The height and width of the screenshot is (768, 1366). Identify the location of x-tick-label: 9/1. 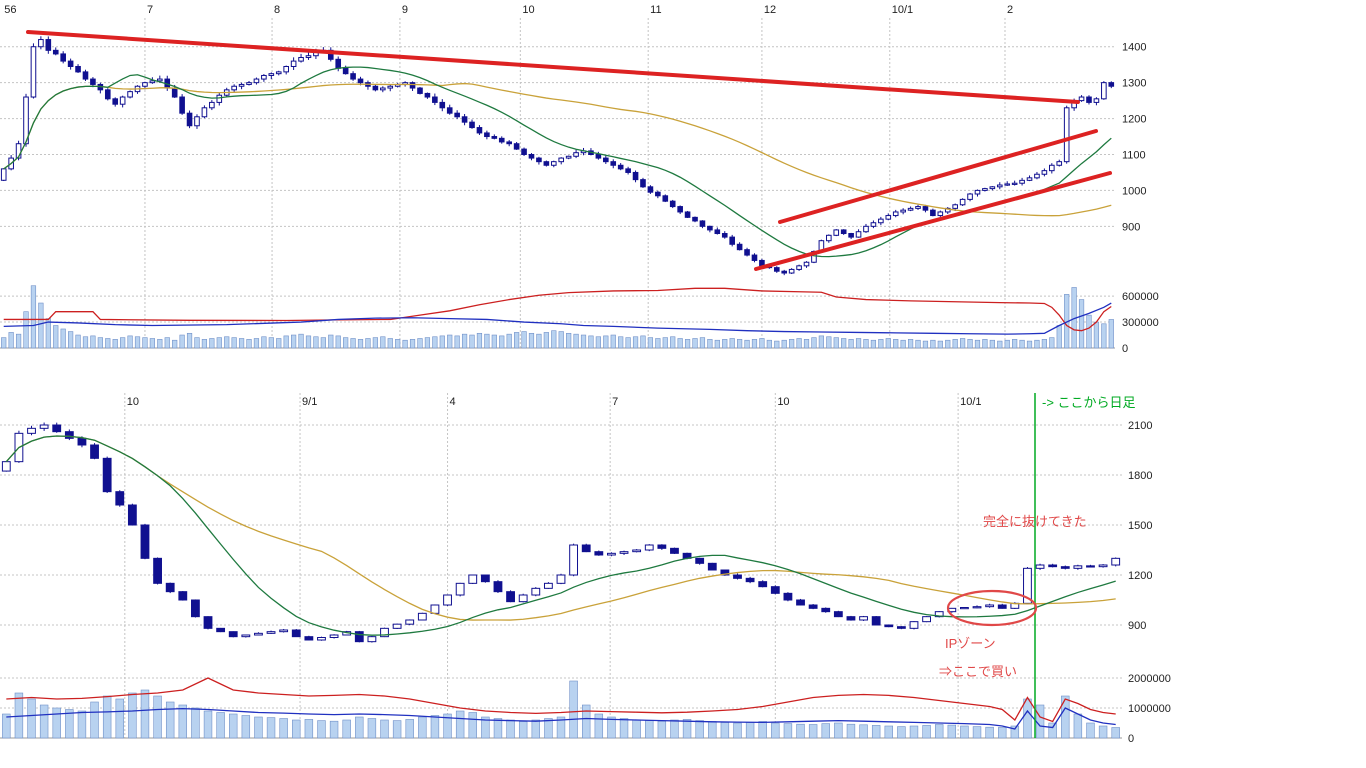
(309, 402).